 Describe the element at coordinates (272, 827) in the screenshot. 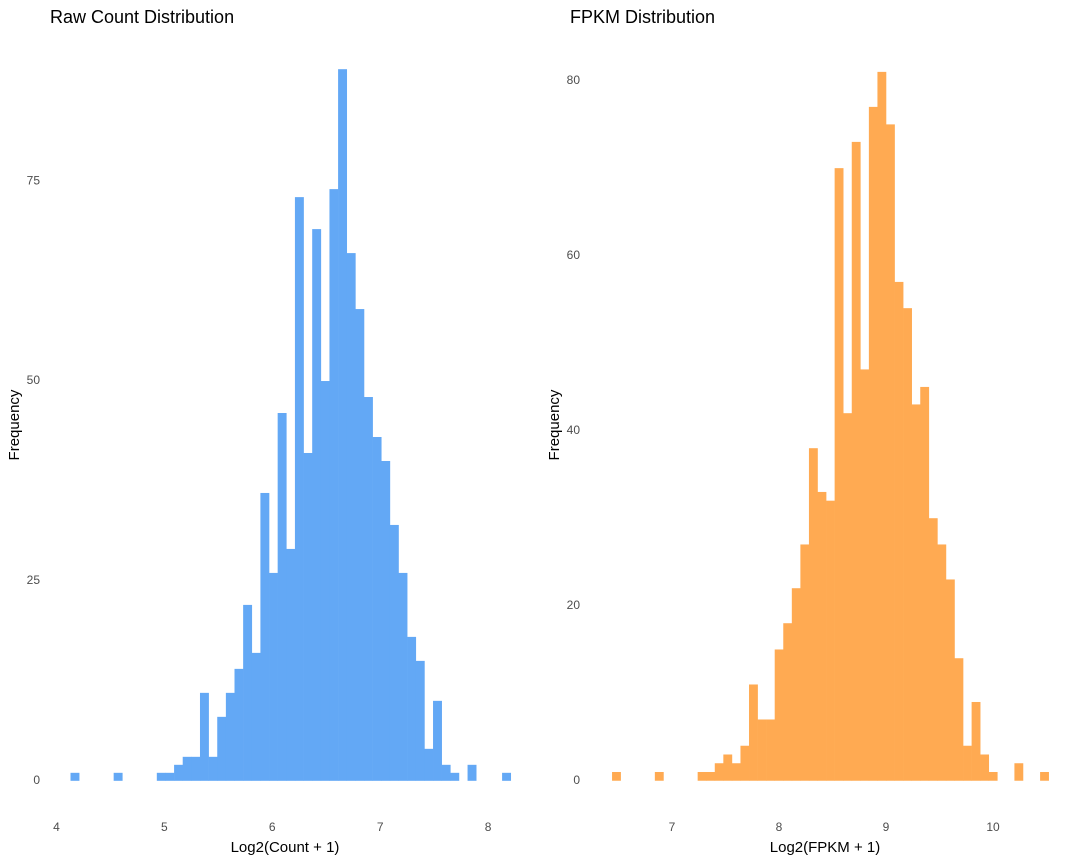

I see `x-tick-label: 6` at that location.